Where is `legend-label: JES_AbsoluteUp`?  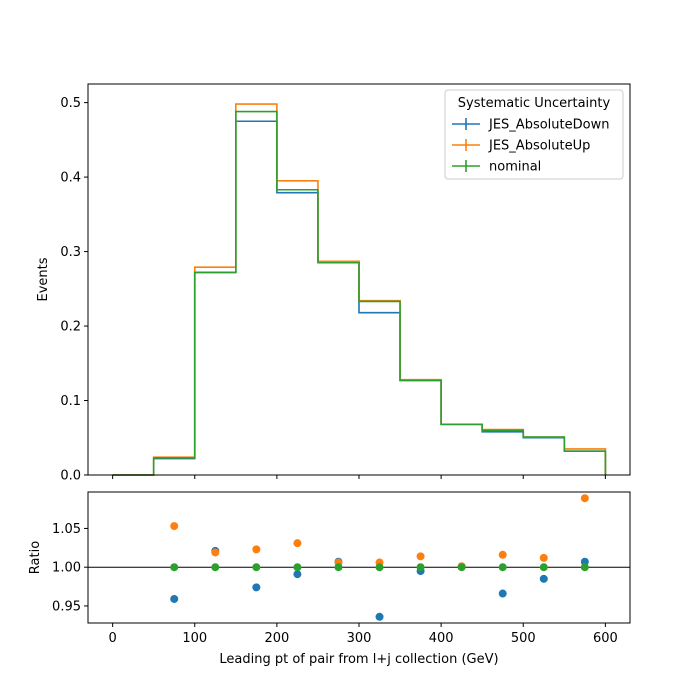
legend-label: JES_AbsoluteUp is located at coordinates (539, 146).